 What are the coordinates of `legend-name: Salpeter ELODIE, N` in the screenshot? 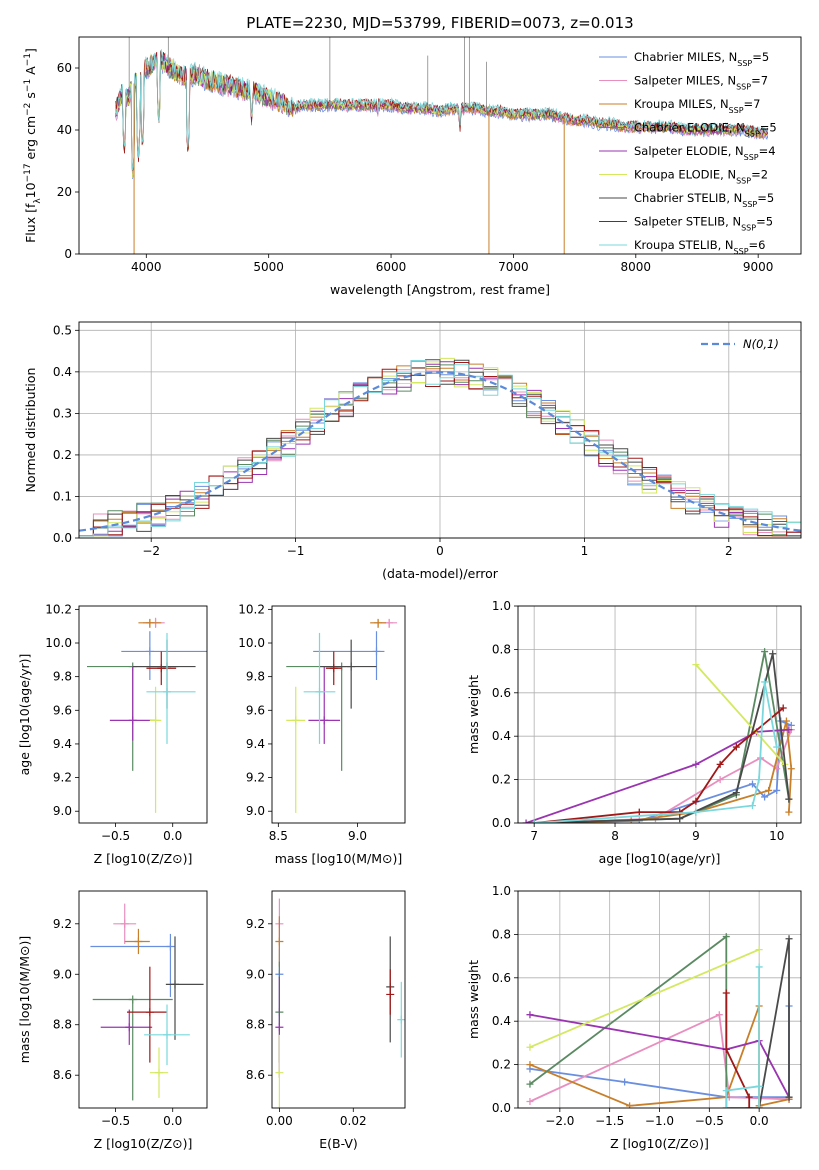 It's located at (689, 151).